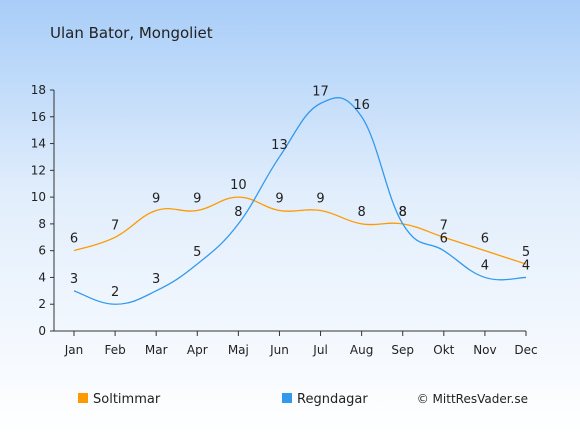  Describe the element at coordinates (38, 117) in the screenshot. I see `y-tick-label: 16` at that location.